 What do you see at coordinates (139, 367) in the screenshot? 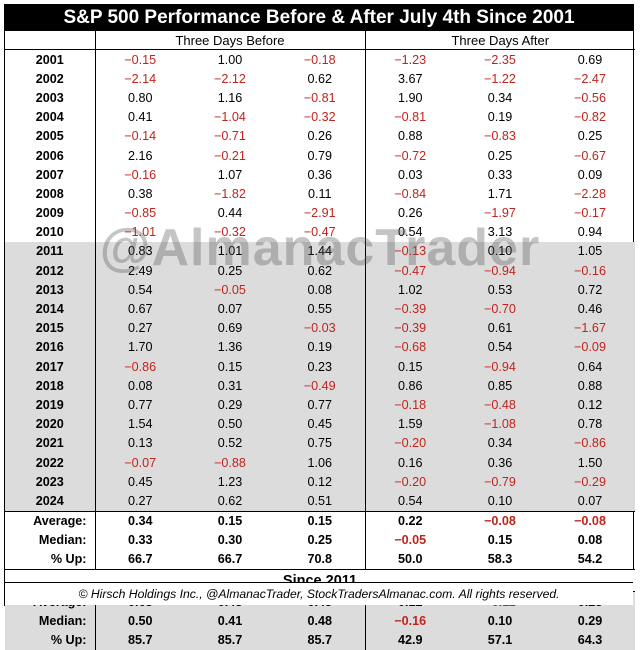
I see `value-cell: −0.86` at bounding box center [139, 367].